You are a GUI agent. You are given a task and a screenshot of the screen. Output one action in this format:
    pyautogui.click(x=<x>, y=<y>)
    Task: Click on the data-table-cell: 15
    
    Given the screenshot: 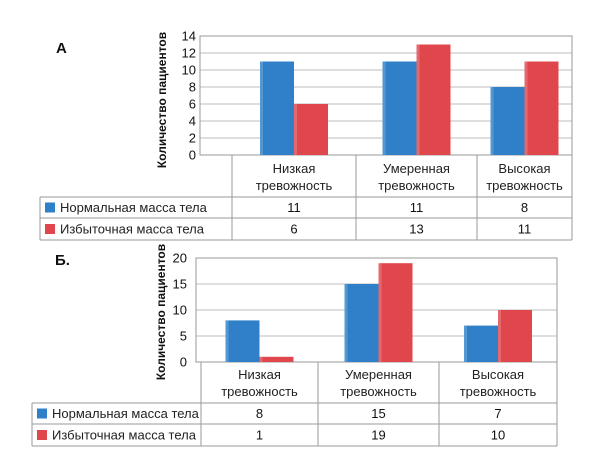 What is the action you would take?
    pyautogui.click(x=378, y=413)
    